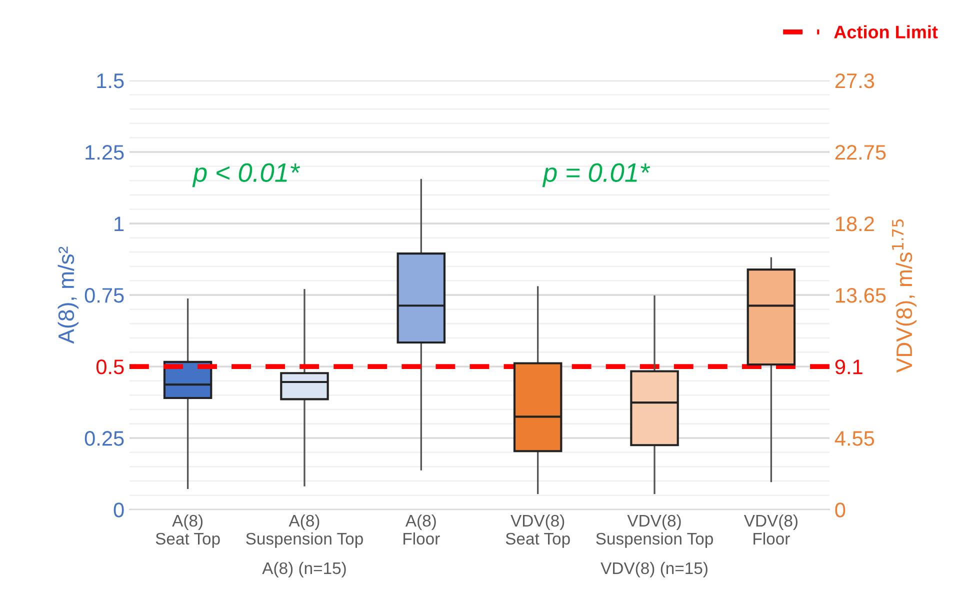 Image resolution: width=959 pixels, height=596 pixels. Describe the element at coordinates (654, 570) in the screenshot. I see `text: VDV(8) (n=15)` at that location.